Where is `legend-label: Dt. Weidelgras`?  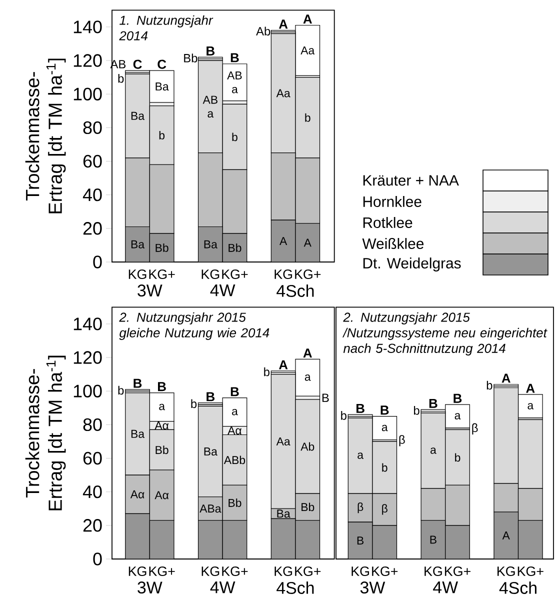 legend-label: Dt. Weidelgras is located at coordinates (412, 265).